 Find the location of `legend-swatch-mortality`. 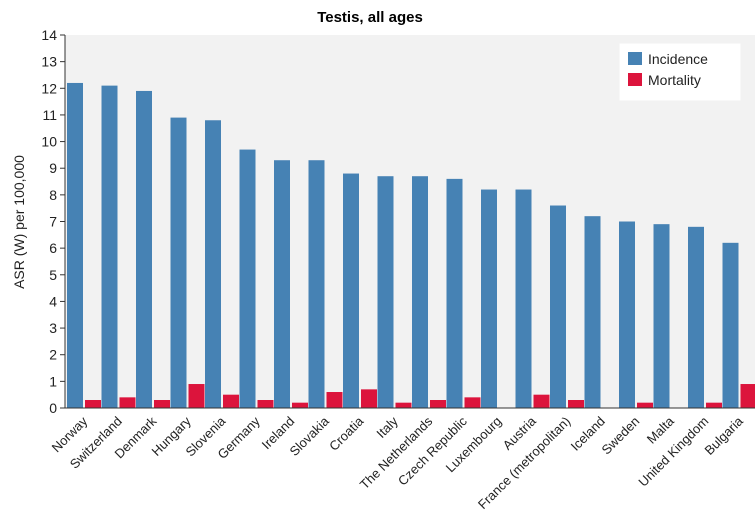

legend-swatch-mortality is located at coordinates (635, 79).